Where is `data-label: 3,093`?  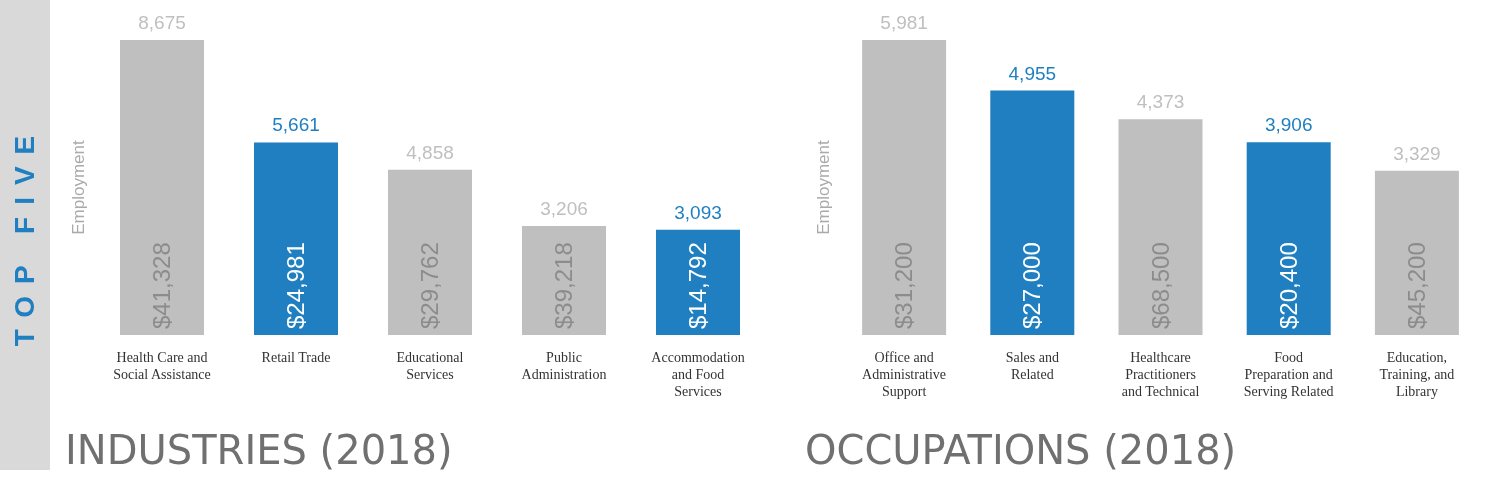 data-label: 3,093 is located at coordinates (698, 212).